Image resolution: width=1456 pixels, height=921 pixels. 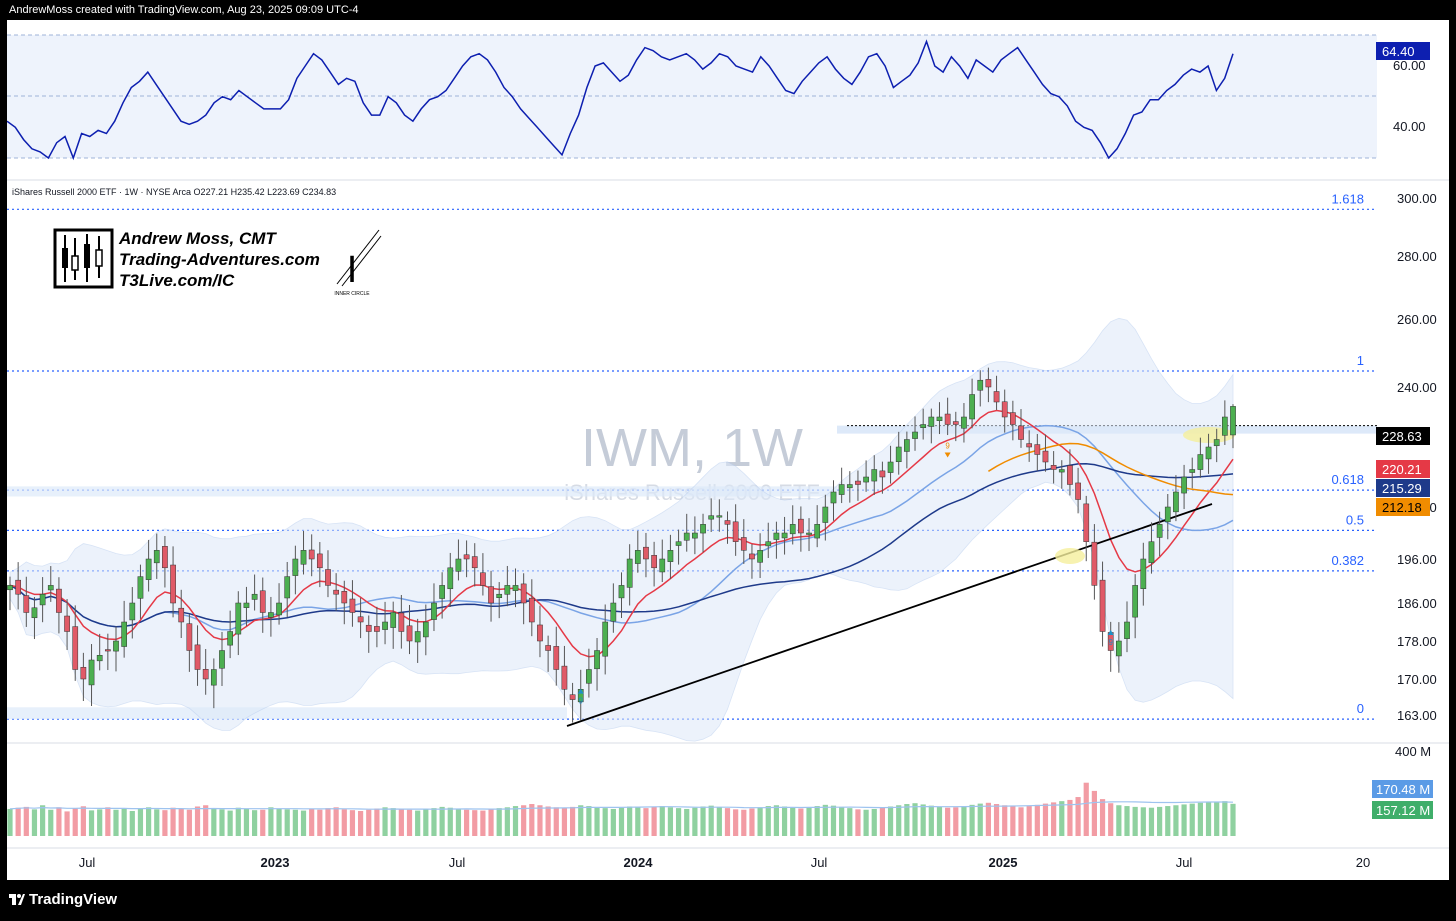 What do you see at coordinates (63, 899) in the screenshot?
I see `tradingview-logo: TradingView` at bounding box center [63, 899].